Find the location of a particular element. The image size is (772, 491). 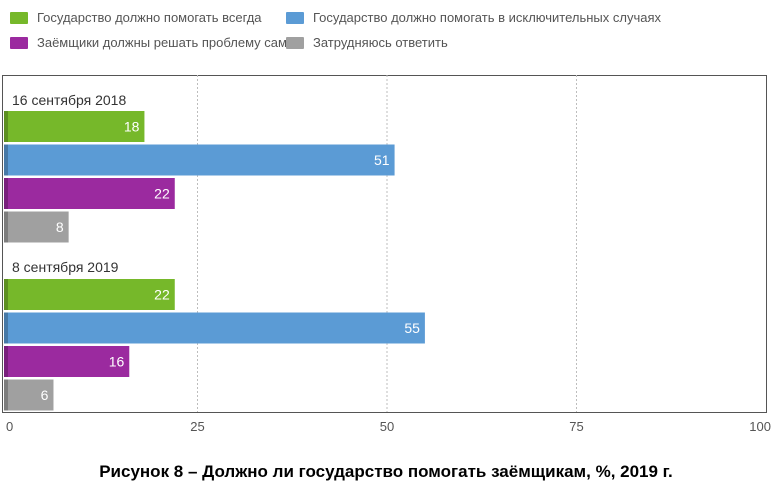

legend-item-4: Затрудняюсь ответить is located at coordinates (367, 42).